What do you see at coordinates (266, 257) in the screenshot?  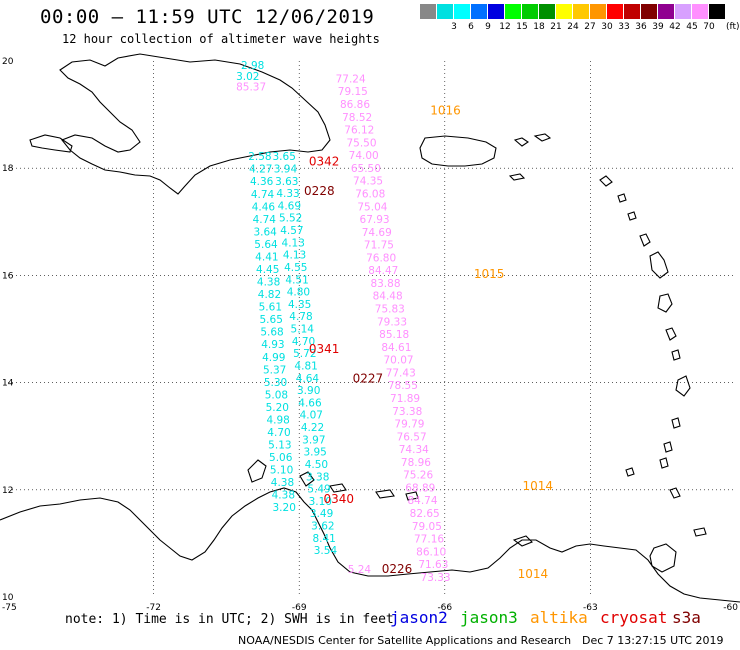 I see `wave-height-value: 4.41` at bounding box center [266, 257].